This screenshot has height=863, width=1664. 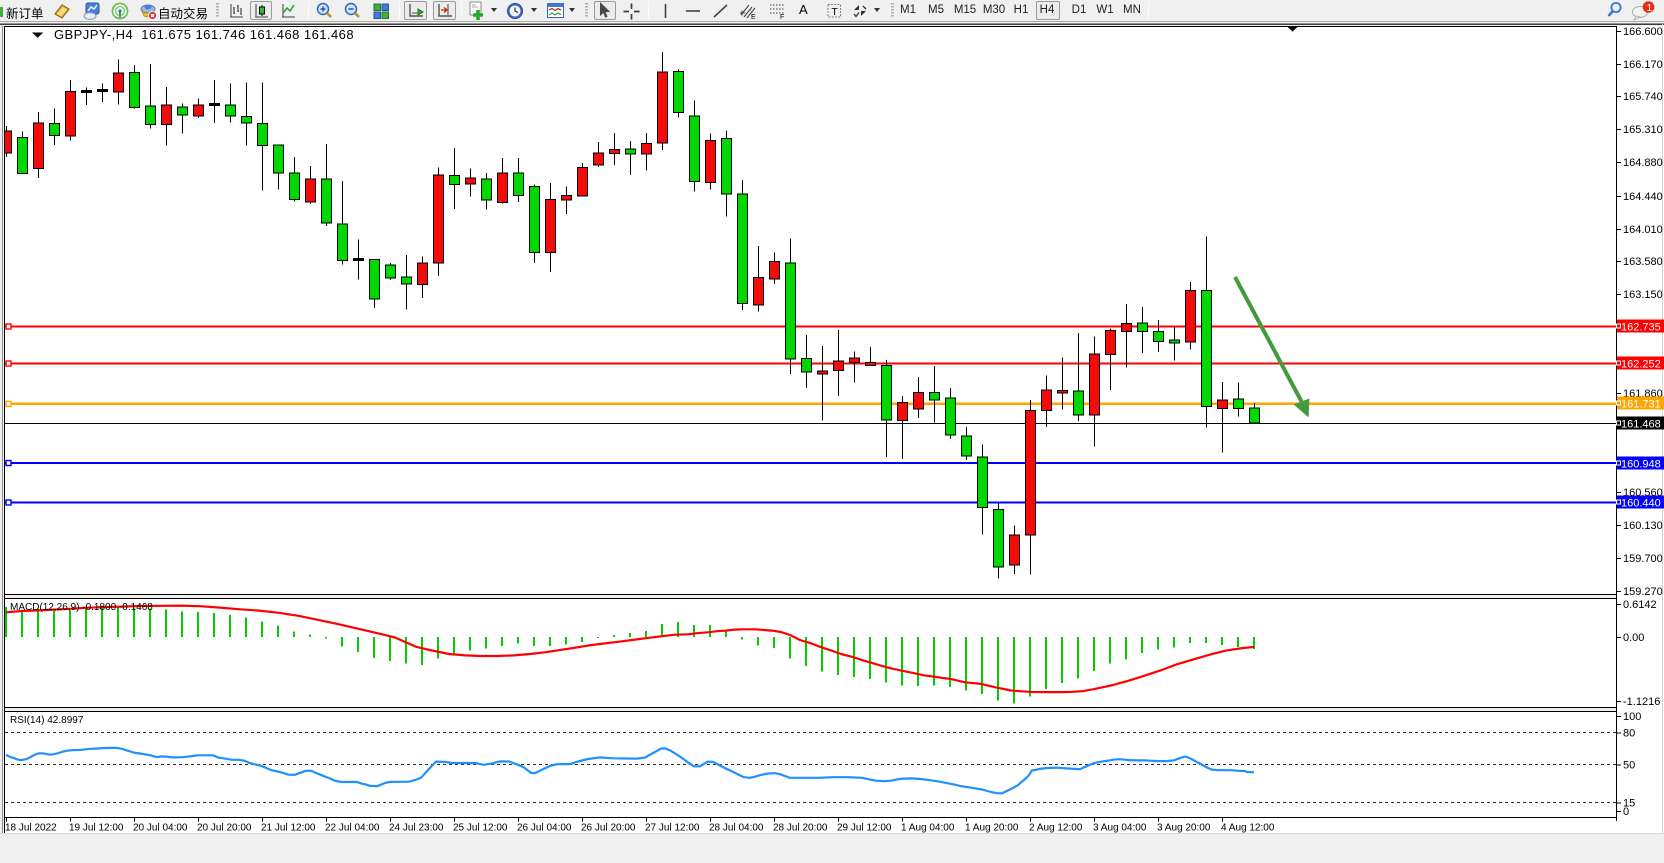 I want to click on svg-text: 164.880, so click(x=1643, y=163).